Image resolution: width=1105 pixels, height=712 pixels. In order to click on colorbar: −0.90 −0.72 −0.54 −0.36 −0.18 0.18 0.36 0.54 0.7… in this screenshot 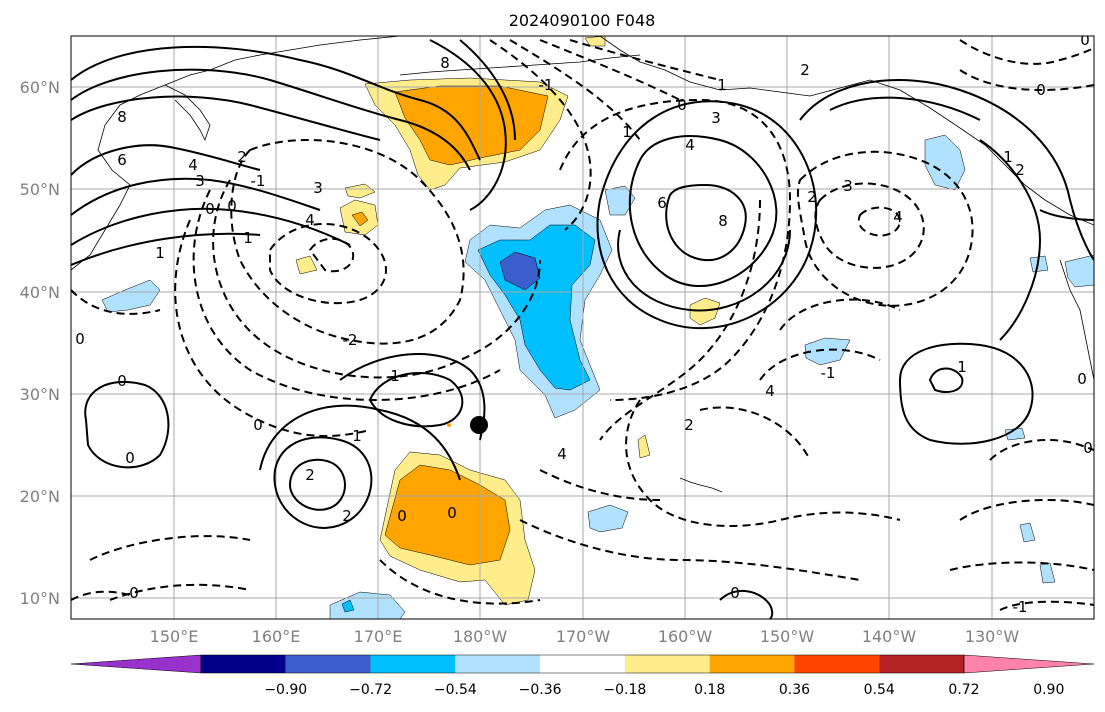, I will do `click(582, 676)`.